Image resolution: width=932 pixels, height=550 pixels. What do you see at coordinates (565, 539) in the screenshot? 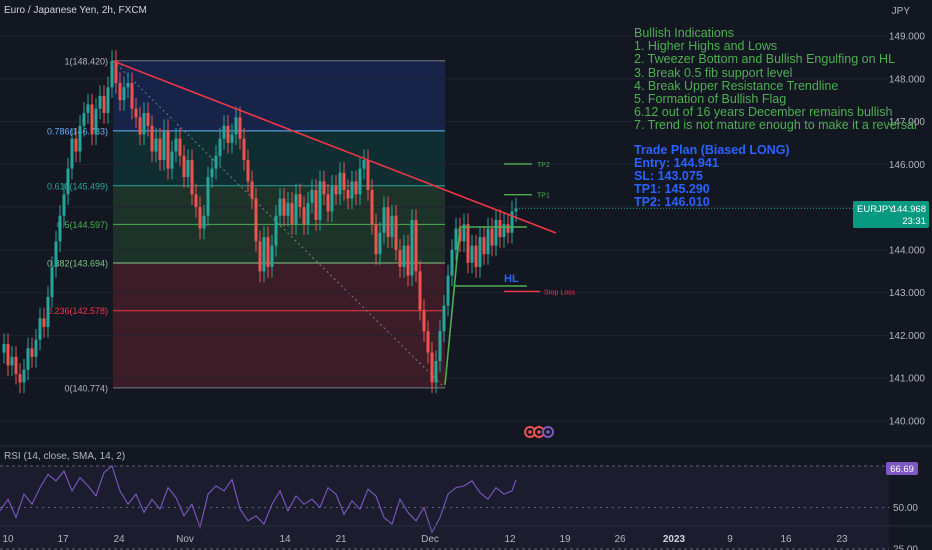
I see `time-tick-label: 19` at bounding box center [565, 539].